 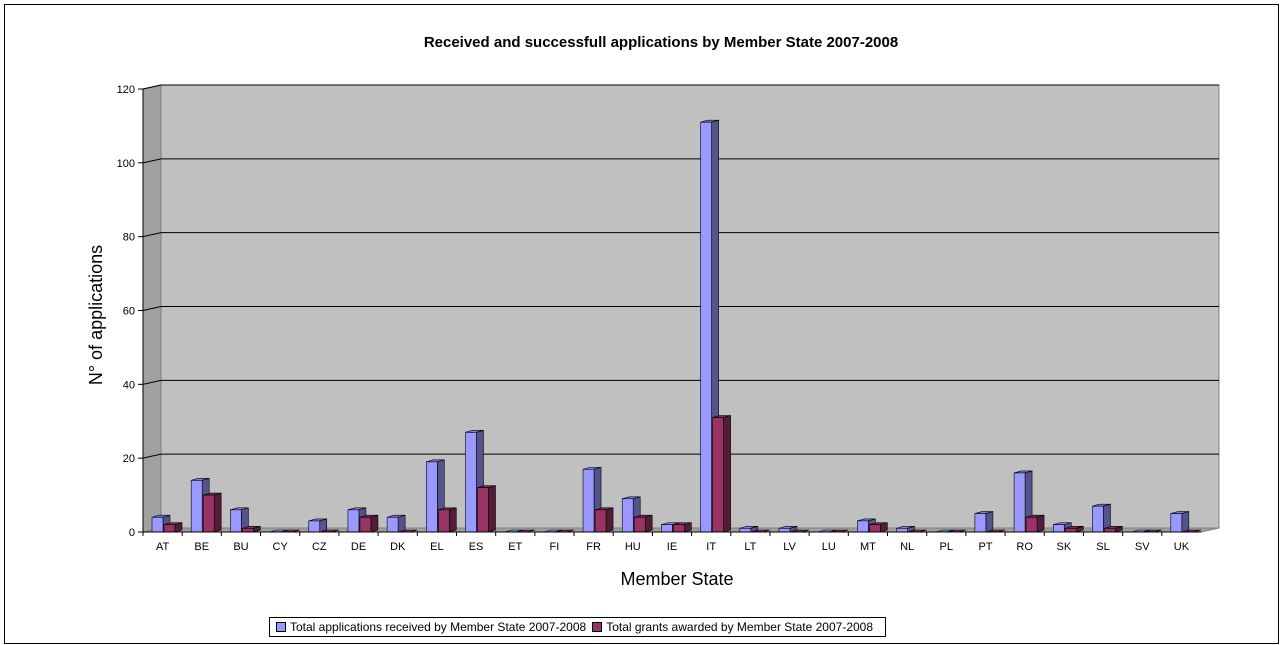 What do you see at coordinates (1182, 547) in the screenshot?
I see `x-tick-label-uk: UK` at bounding box center [1182, 547].